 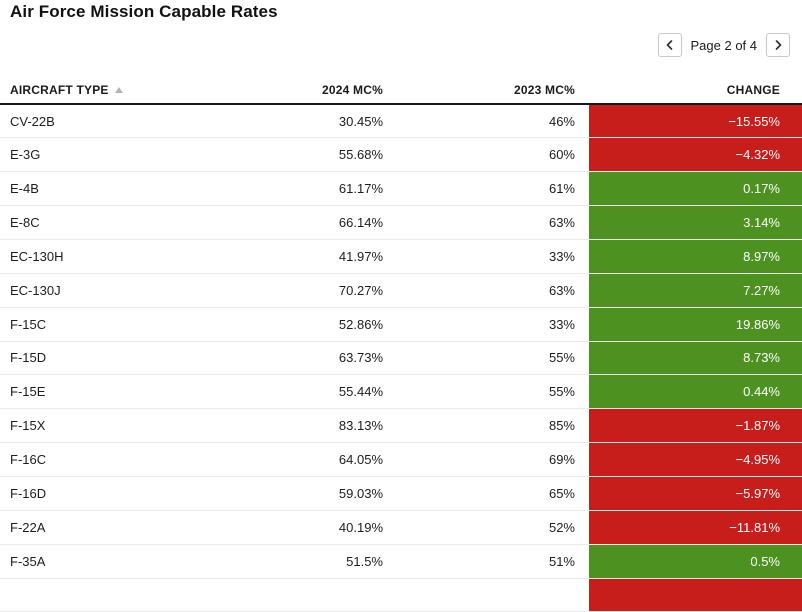 What do you see at coordinates (95, 189) in the screenshot?
I see `aircraft-type-cell: E-4B` at bounding box center [95, 189].